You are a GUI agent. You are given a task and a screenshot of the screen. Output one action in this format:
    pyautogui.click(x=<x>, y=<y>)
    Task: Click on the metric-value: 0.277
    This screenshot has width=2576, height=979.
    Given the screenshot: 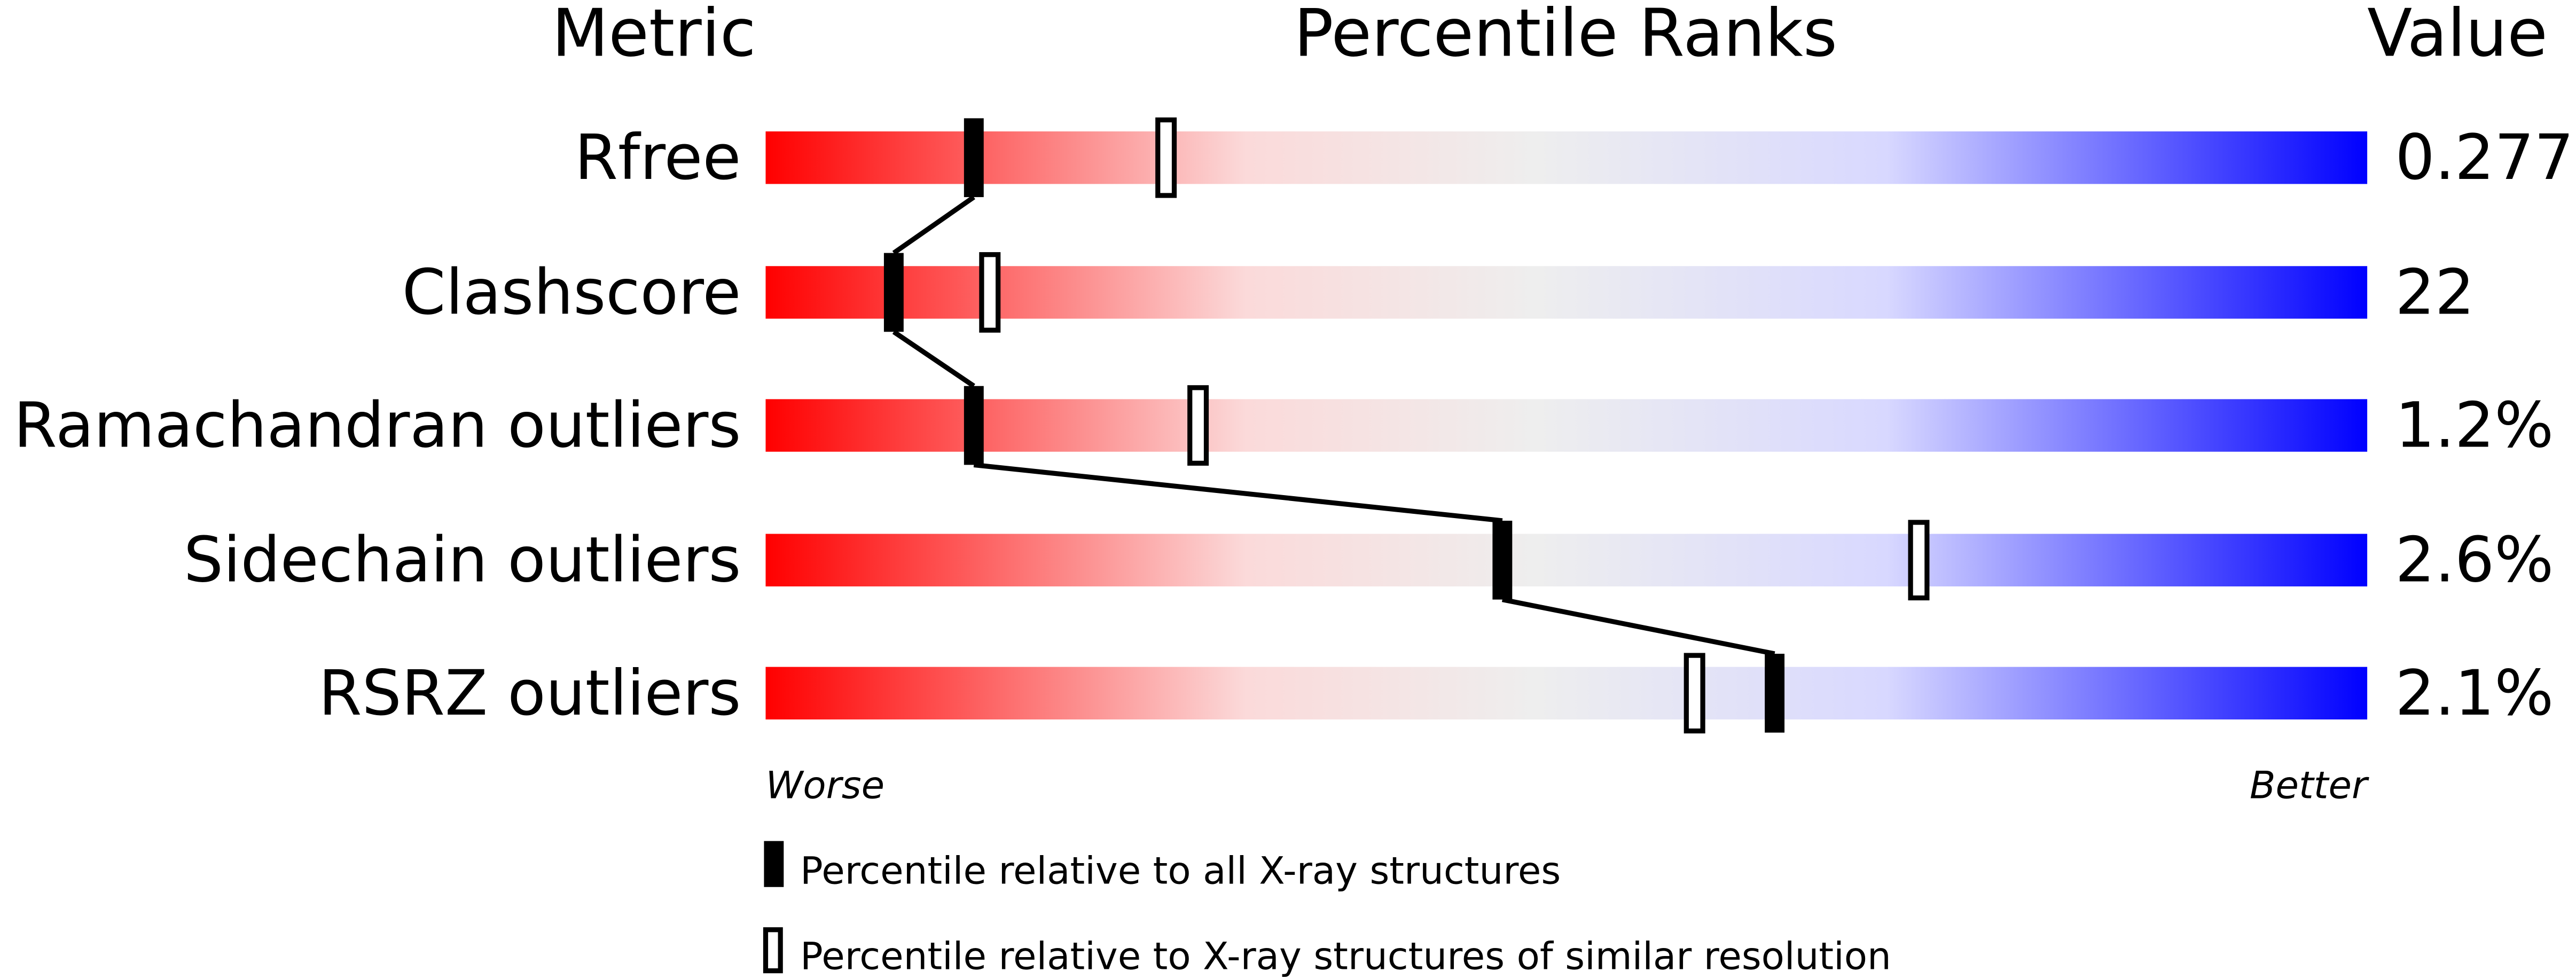 What is the action you would take?
    pyautogui.click(x=2484, y=157)
    